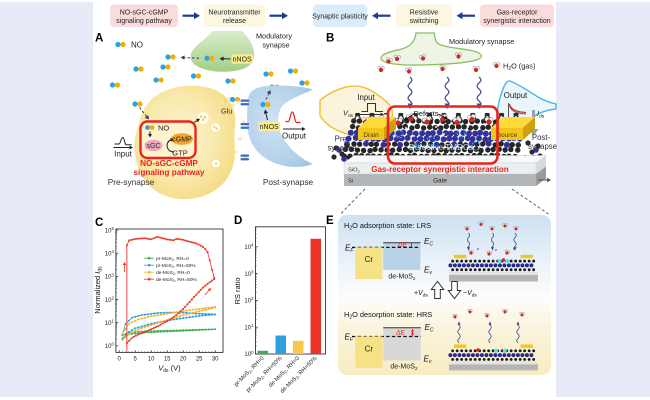 This screenshot has width=650, height=400. I want to click on svg-text: Synaptic plasticity, so click(340, 16).